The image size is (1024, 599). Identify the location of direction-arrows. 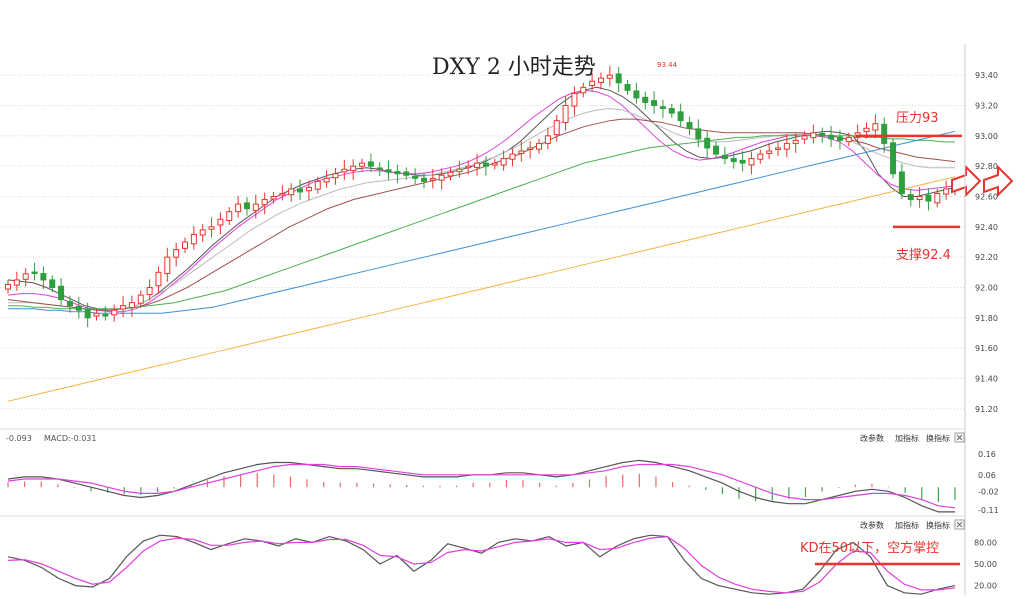
(982, 181).